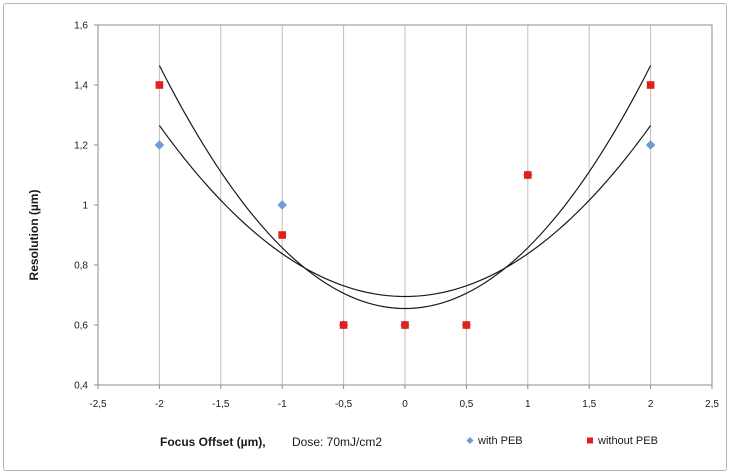  I want to click on x-tick-label: -0,5, so click(344, 404).